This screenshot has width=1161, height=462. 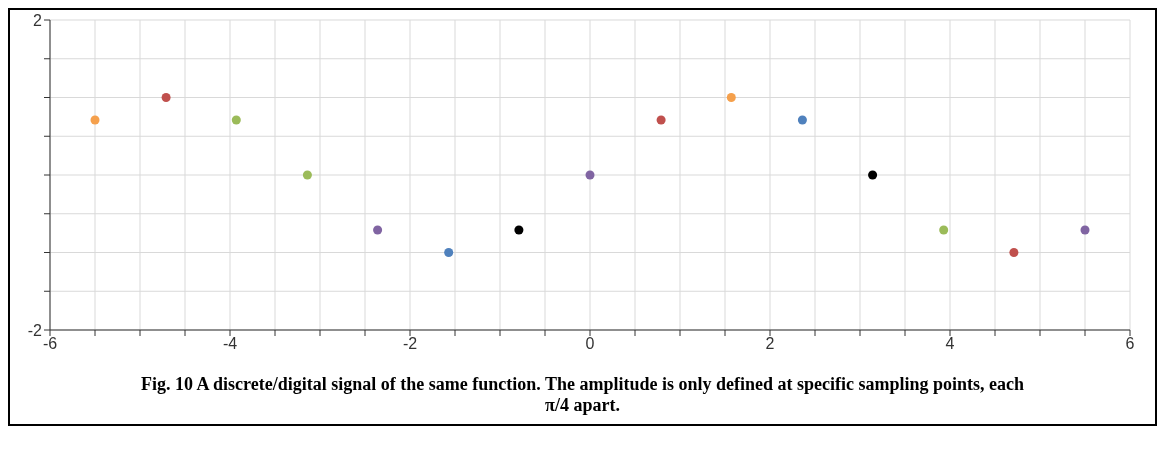 I want to click on x-tick-label: 0, so click(x=590, y=344).